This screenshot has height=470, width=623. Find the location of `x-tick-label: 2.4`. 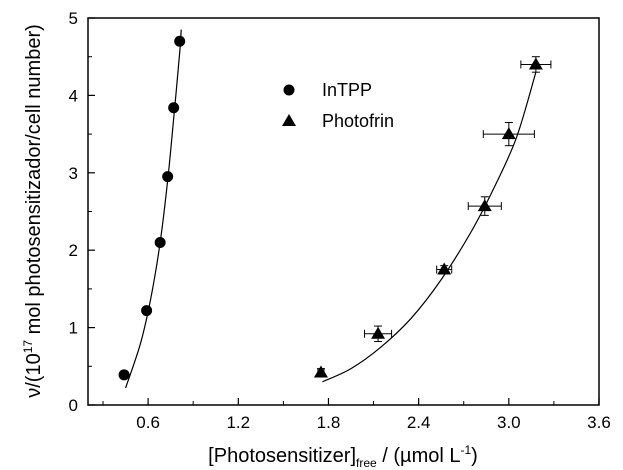

x-tick-label: 2.4 is located at coordinates (419, 422).